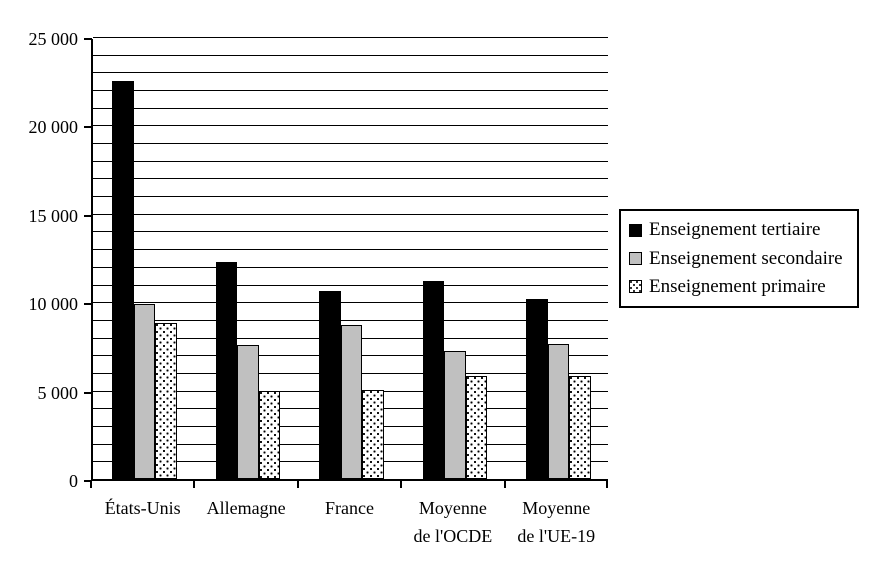  Describe the element at coordinates (53, 39) in the screenshot. I see `y-axis-label: 25 000` at that location.